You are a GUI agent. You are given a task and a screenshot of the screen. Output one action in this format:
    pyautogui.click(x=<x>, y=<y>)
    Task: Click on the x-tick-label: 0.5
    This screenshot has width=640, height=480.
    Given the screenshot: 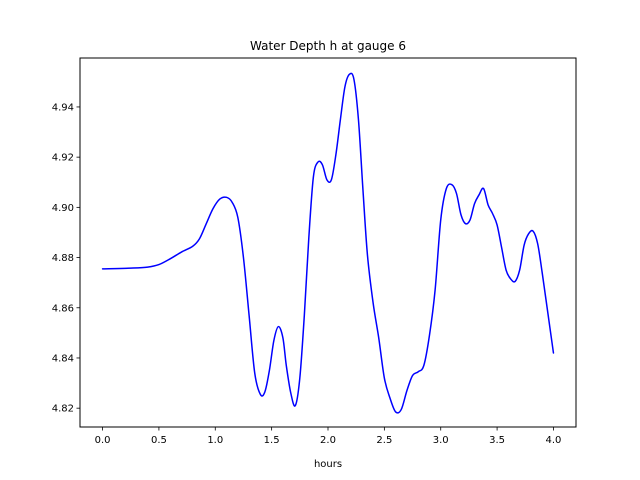 What is the action you would take?
    pyautogui.click(x=159, y=440)
    